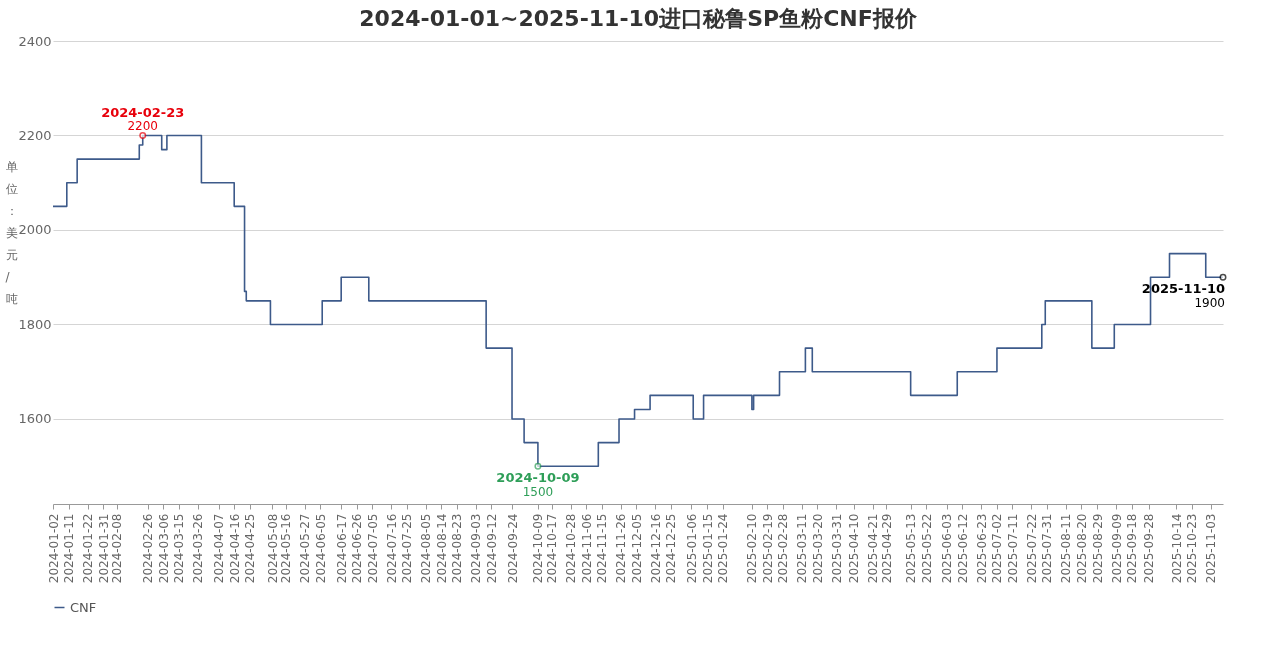  Describe the element at coordinates (981, 548) in the screenshot. I see `x-tick-label: 2025-06-23` at that location.